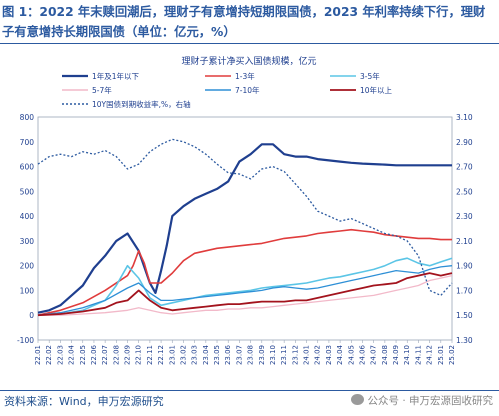 This screenshot has width=499, height=416. Describe the element at coordinates (452, 355) in the screenshot. I see `x-tick-label: 25.02` at that location.